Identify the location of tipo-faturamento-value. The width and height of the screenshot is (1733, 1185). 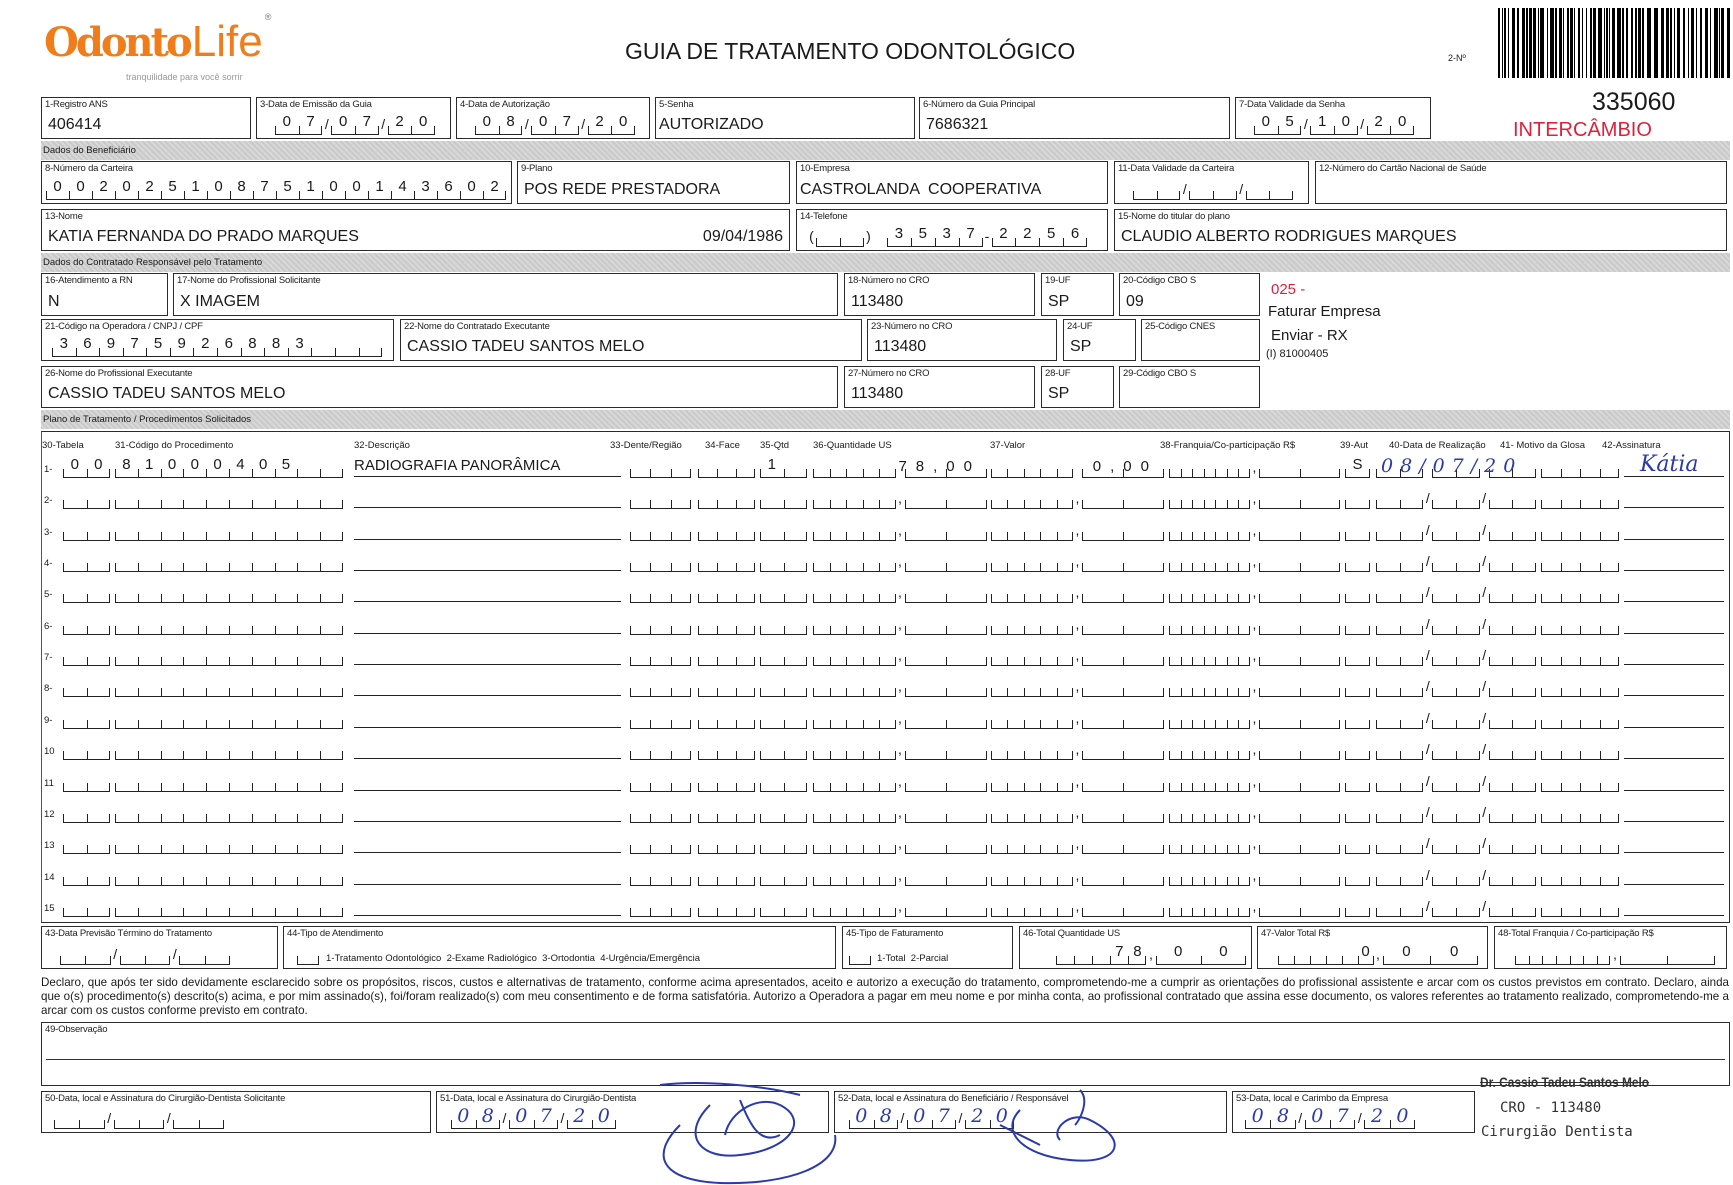
(860, 954).